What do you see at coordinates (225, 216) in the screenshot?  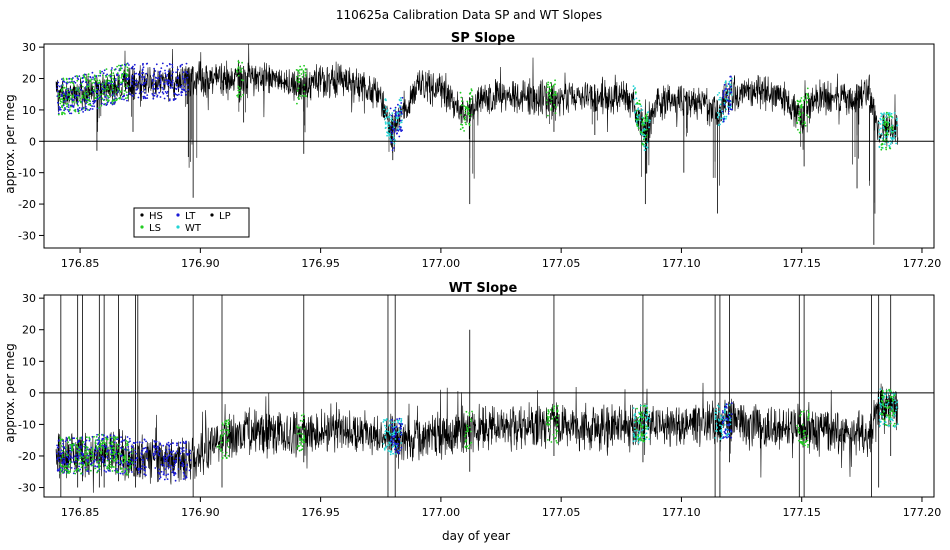 I see `legend-label: LP` at bounding box center [225, 216].